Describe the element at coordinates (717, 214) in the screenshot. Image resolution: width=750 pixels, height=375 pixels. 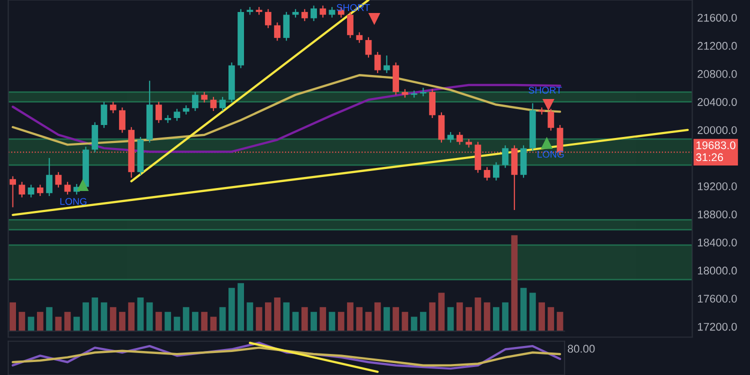
I see `y-tick-label: 18800.0` at that location.